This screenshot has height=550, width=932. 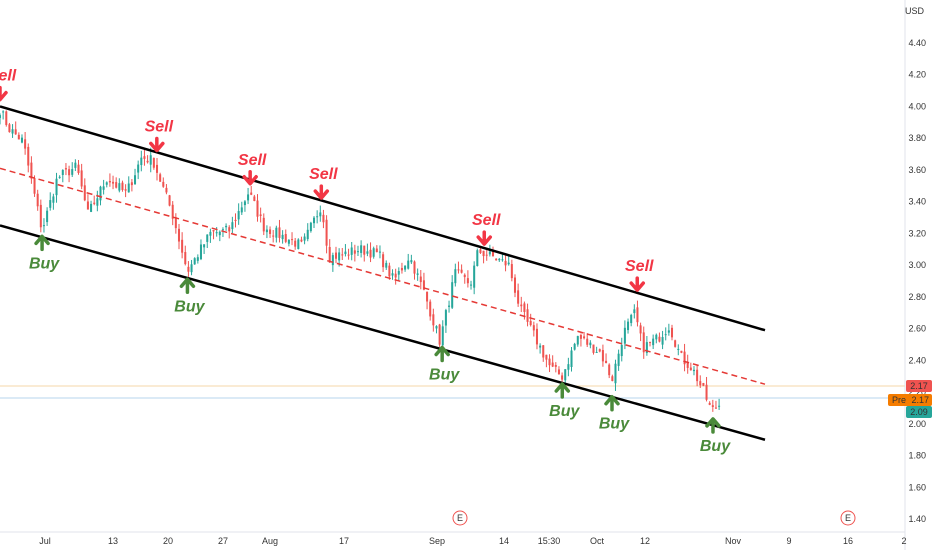 What do you see at coordinates (8, 76) in the screenshot?
I see `sell-signal-label: Sell` at bounding box center [8, 76].